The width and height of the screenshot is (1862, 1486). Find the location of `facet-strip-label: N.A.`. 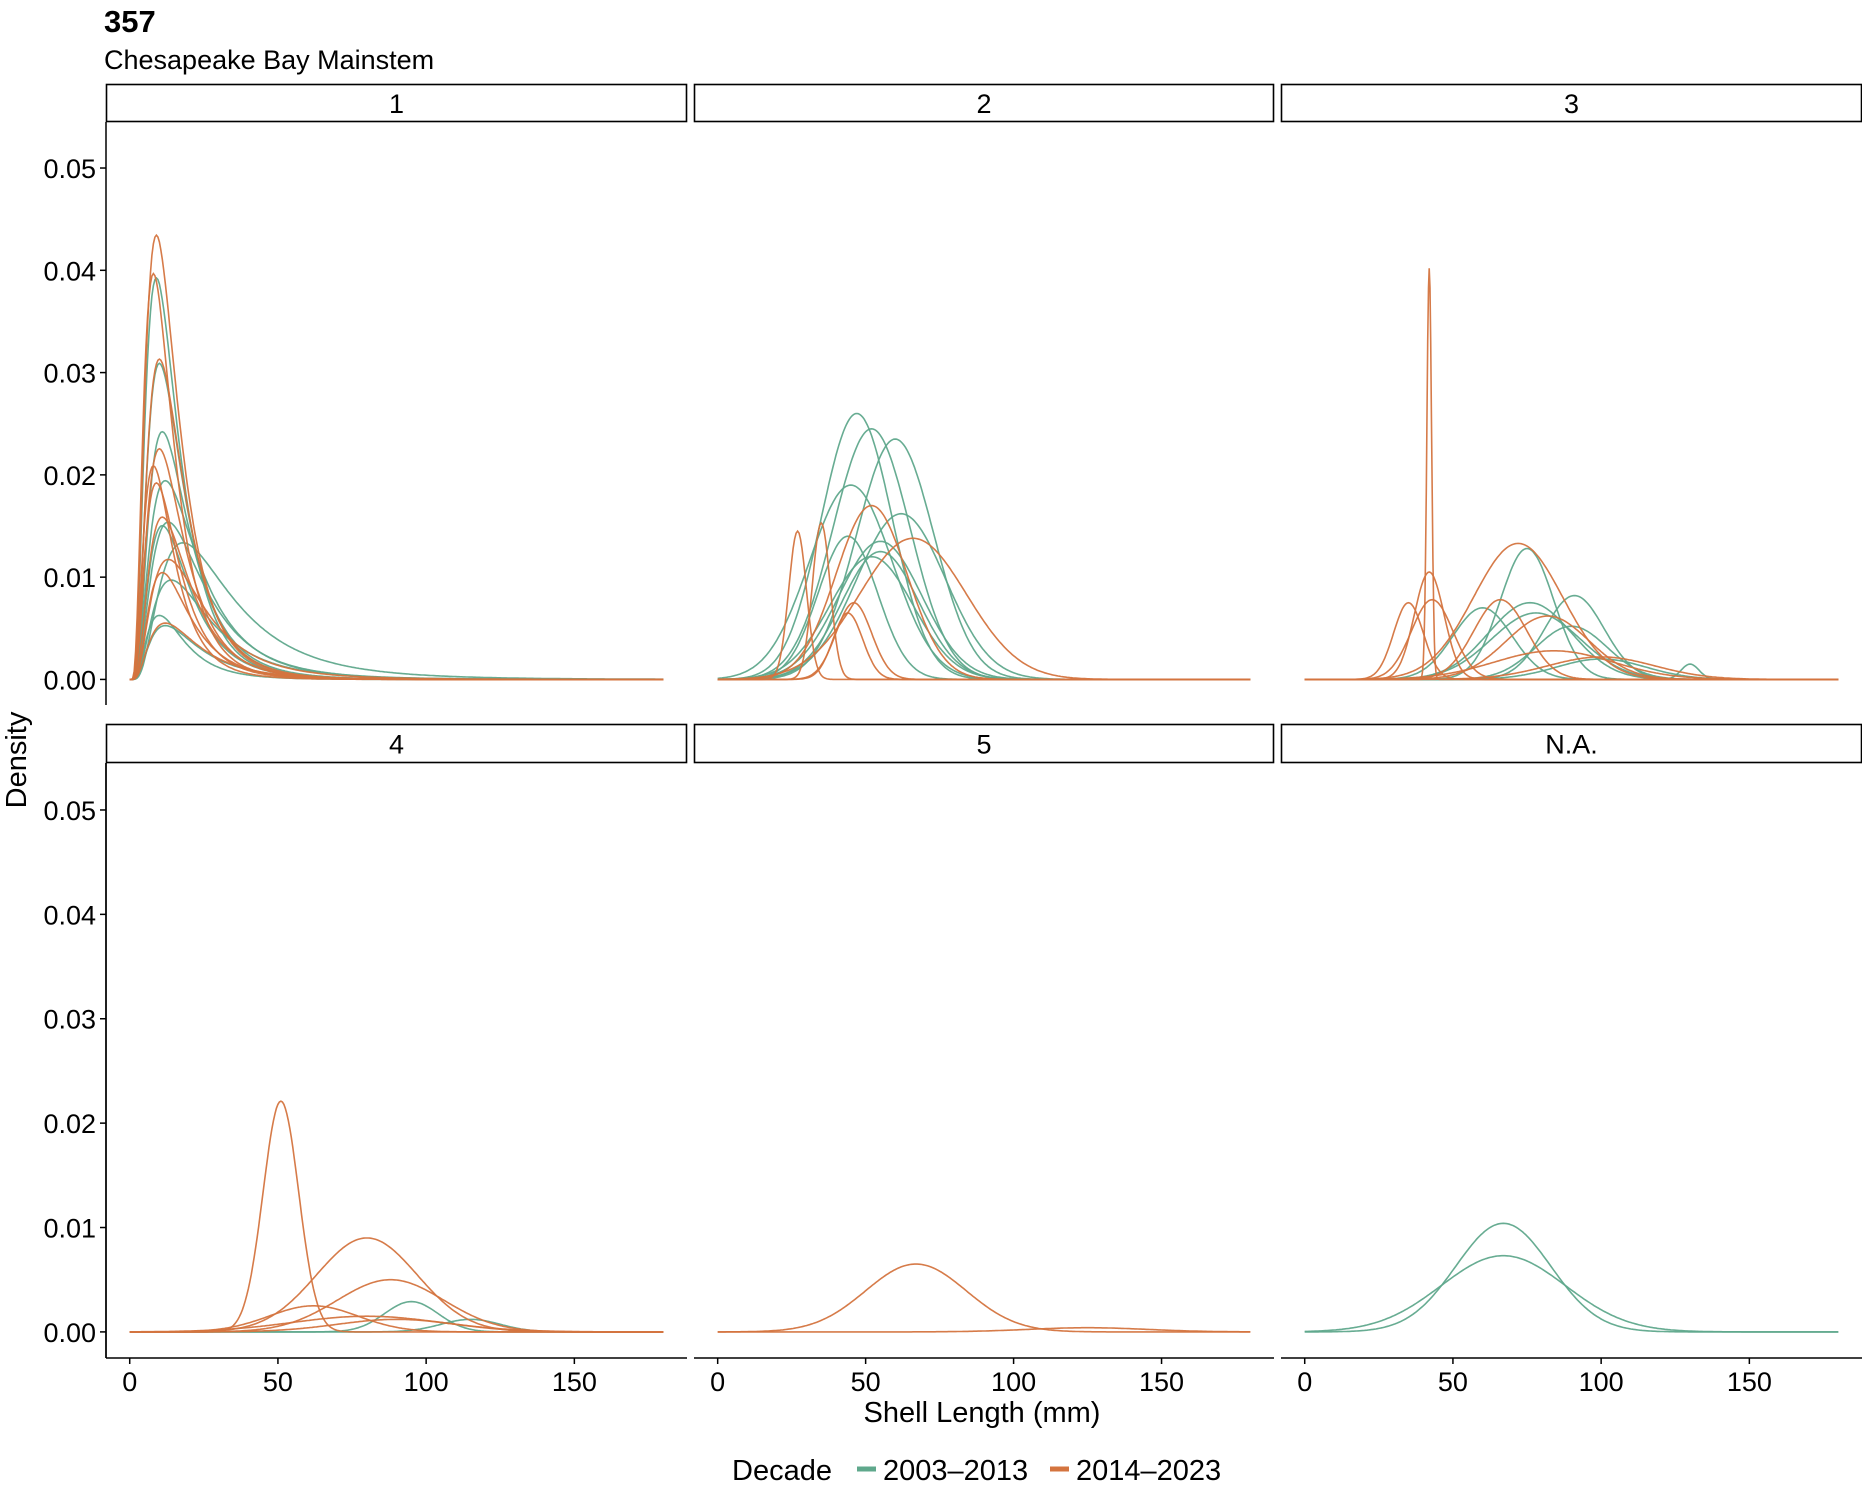

facet-strip-label: N.A. is located at coordinates (1571, 745).